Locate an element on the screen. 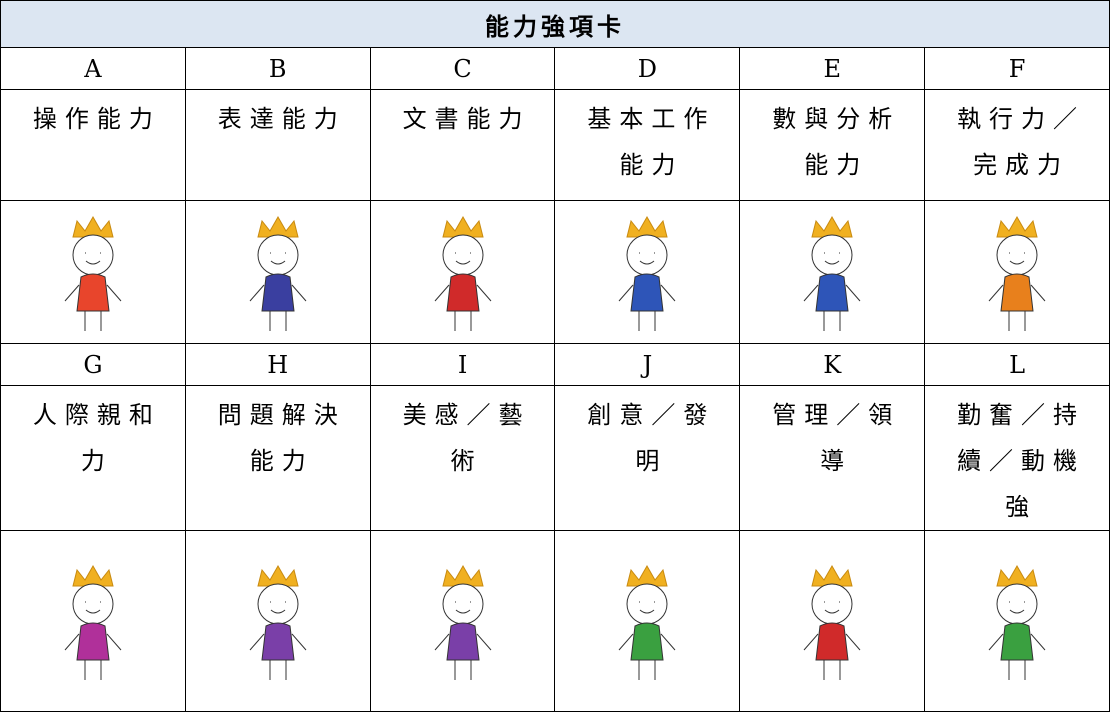  card-letter: J is located at coordinates (647, 364).